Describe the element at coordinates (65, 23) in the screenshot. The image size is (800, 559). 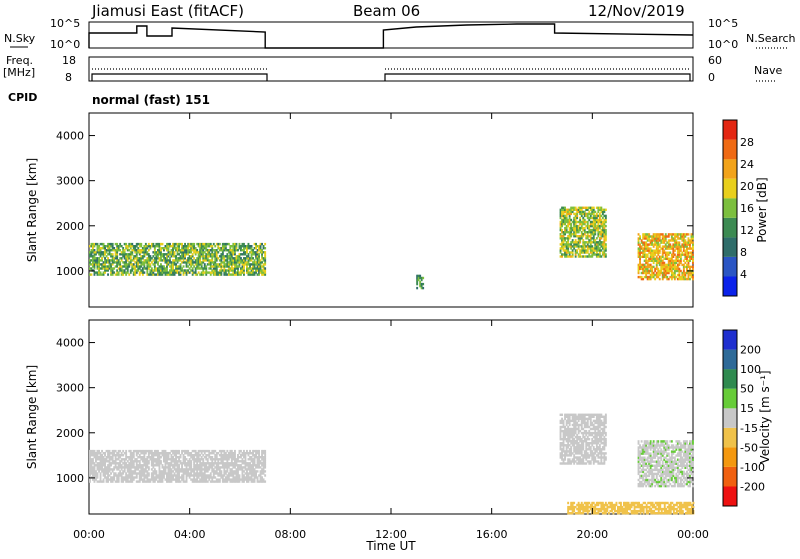
I see `nsky-tick-top: 10^5` at that location.